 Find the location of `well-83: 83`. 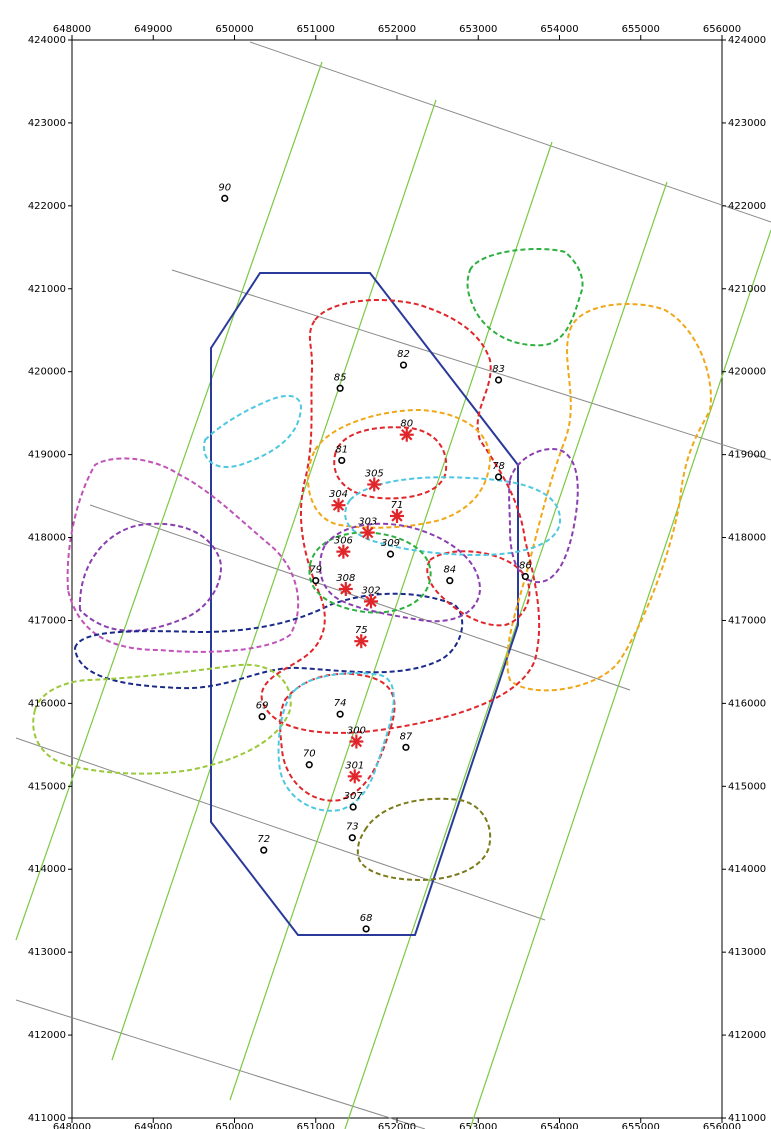

well-83: 83 is located at coordinates (498, 374).